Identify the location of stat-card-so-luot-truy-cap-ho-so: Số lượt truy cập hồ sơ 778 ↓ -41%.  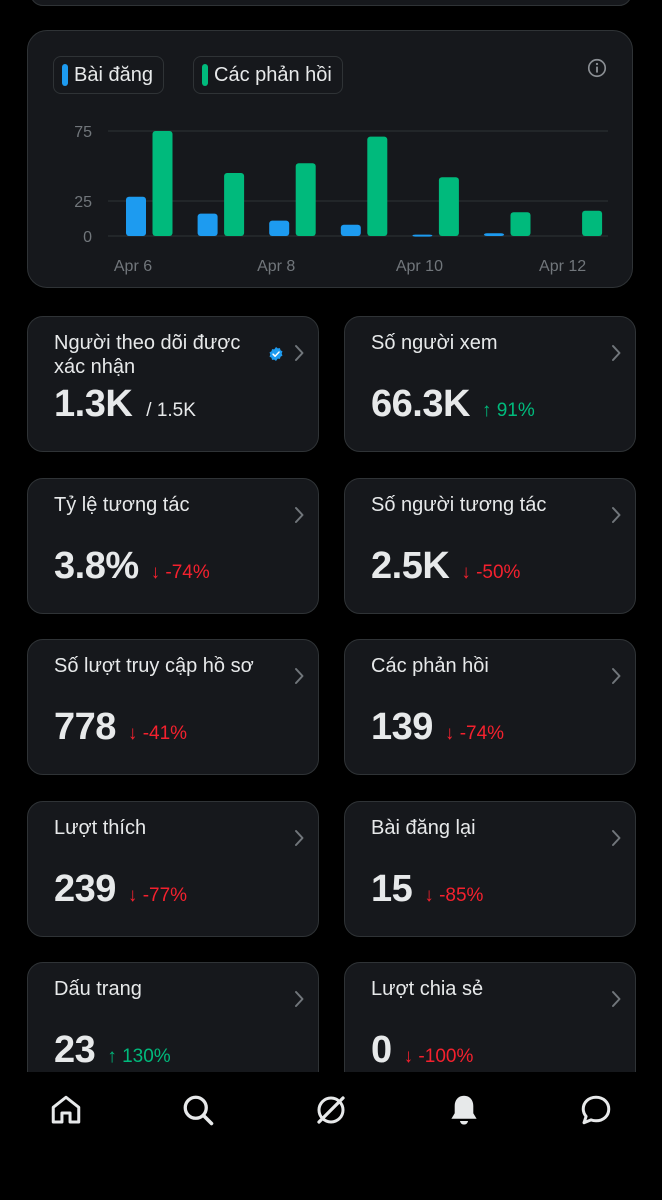
(173, 707).